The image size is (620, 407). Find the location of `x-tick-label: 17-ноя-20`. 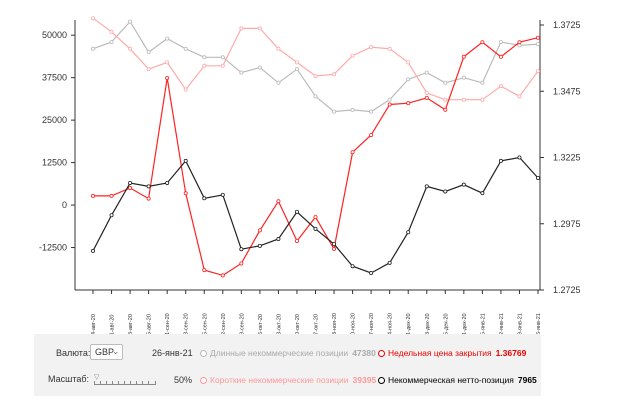

x-tick-label: 17-ноя-20 is located at coordinates (372, 323).